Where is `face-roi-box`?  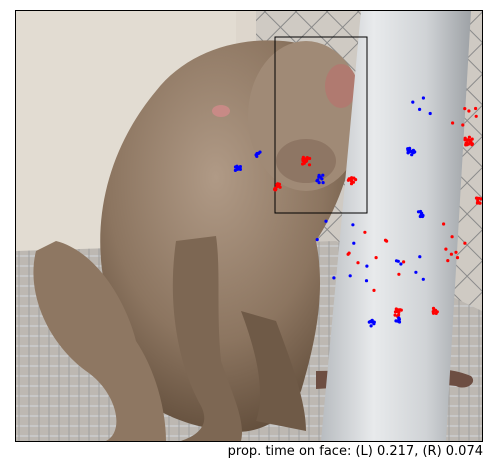
face-roi-box is located at coordinates (321, 125).